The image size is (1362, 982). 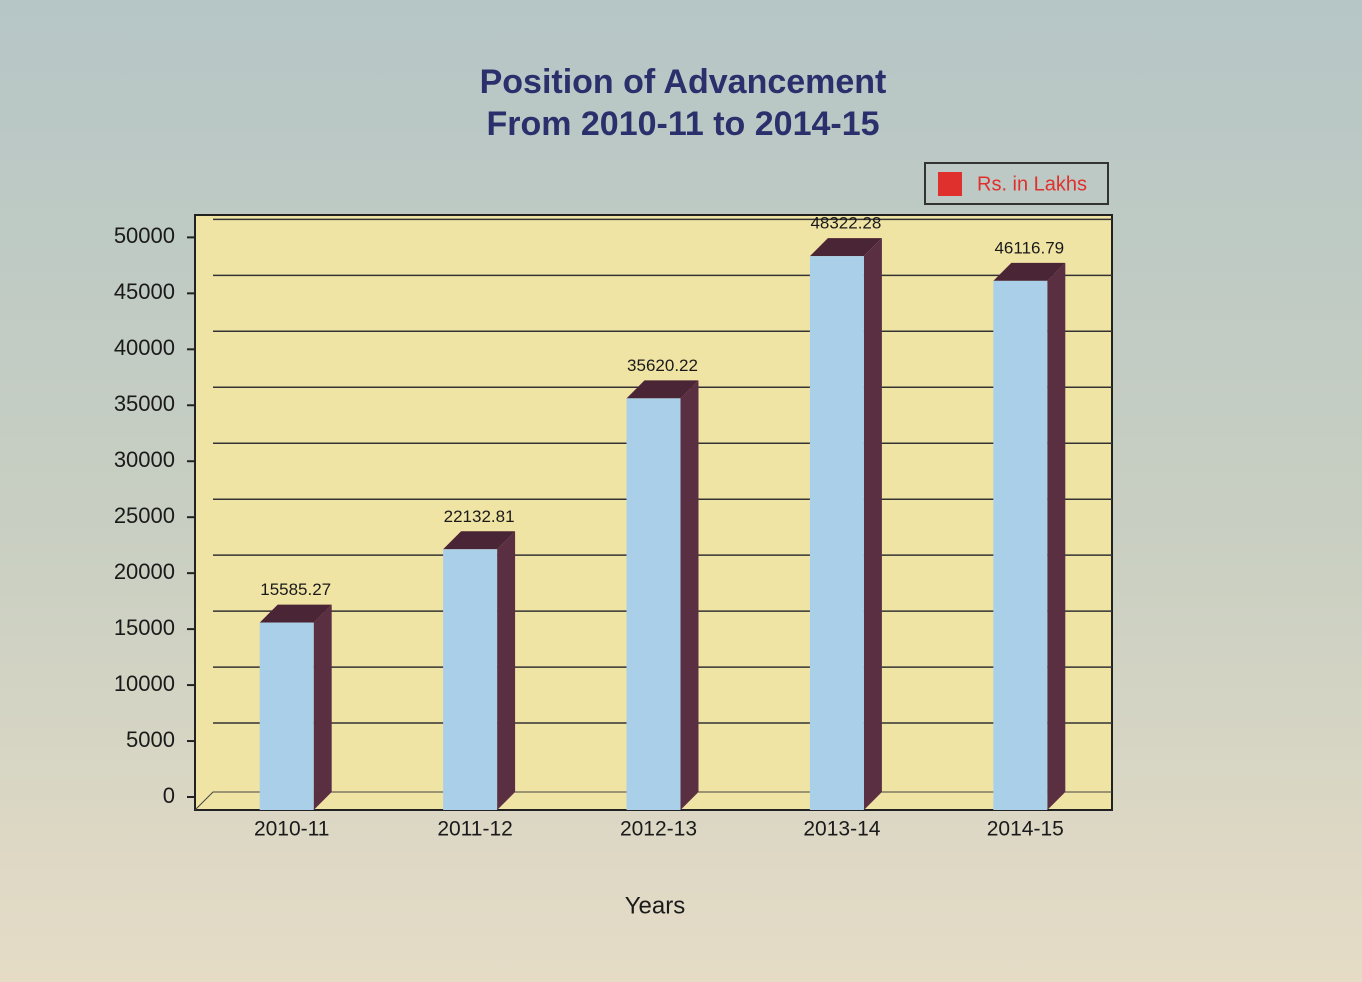 I want to click on y-tick-label: 40000, so click(x=144, y=347).